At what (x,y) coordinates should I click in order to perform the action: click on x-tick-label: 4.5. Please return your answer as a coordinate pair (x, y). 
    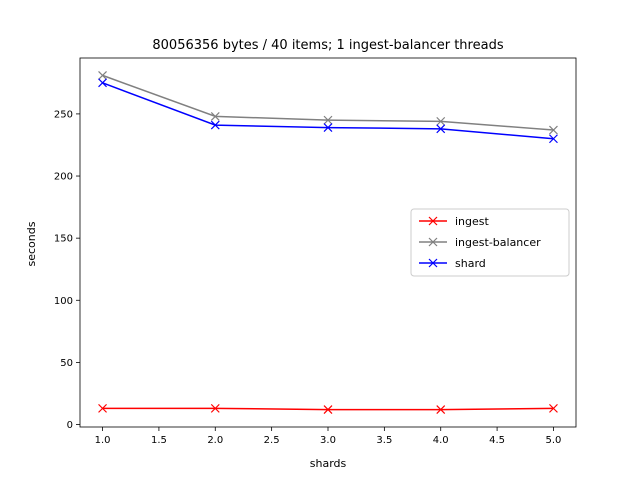
    Looking at the image, I should click on (497, 440).